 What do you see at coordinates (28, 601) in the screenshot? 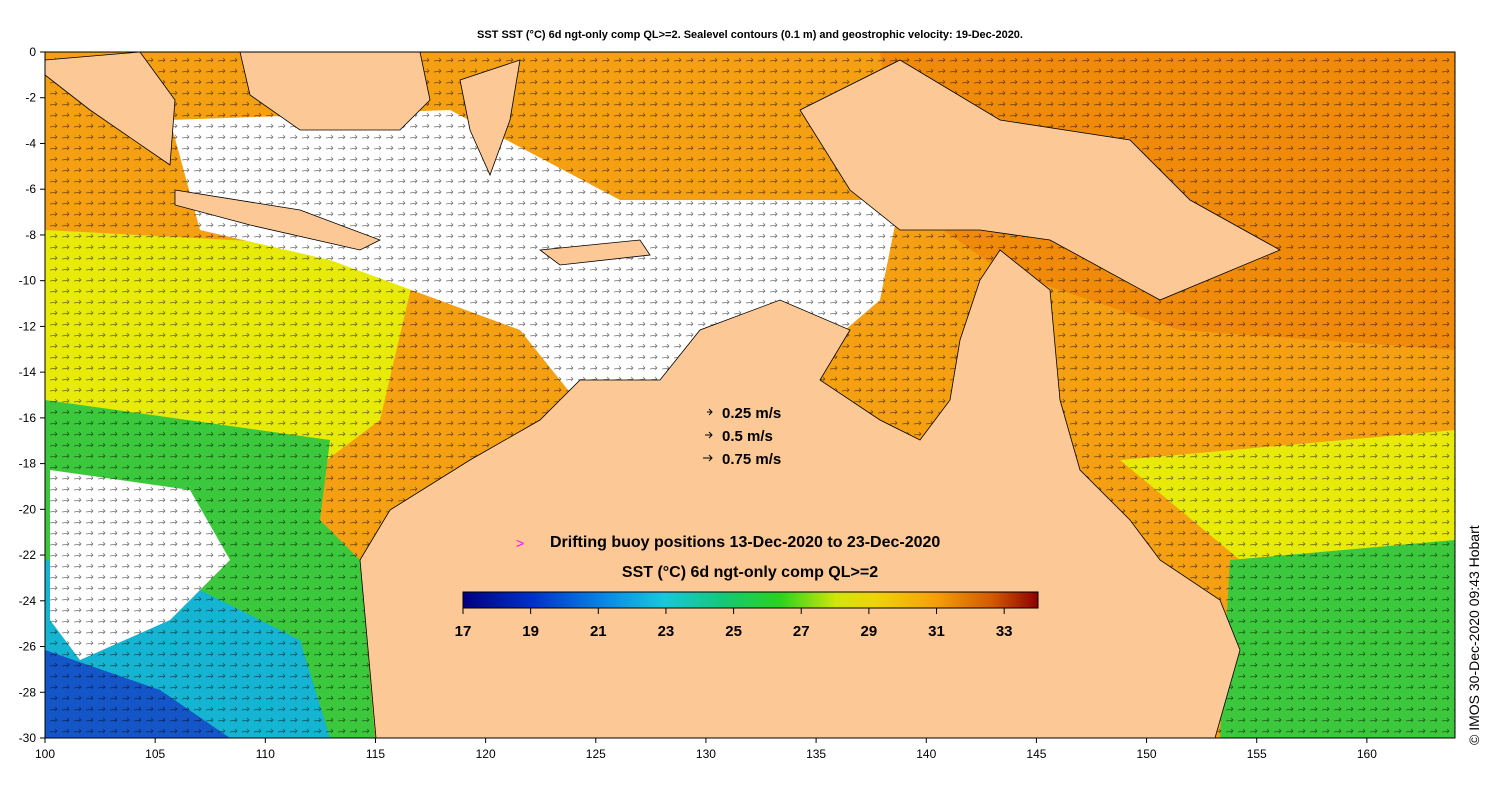
I see `y-tick-label: -24` at bounding box center [28, 601].